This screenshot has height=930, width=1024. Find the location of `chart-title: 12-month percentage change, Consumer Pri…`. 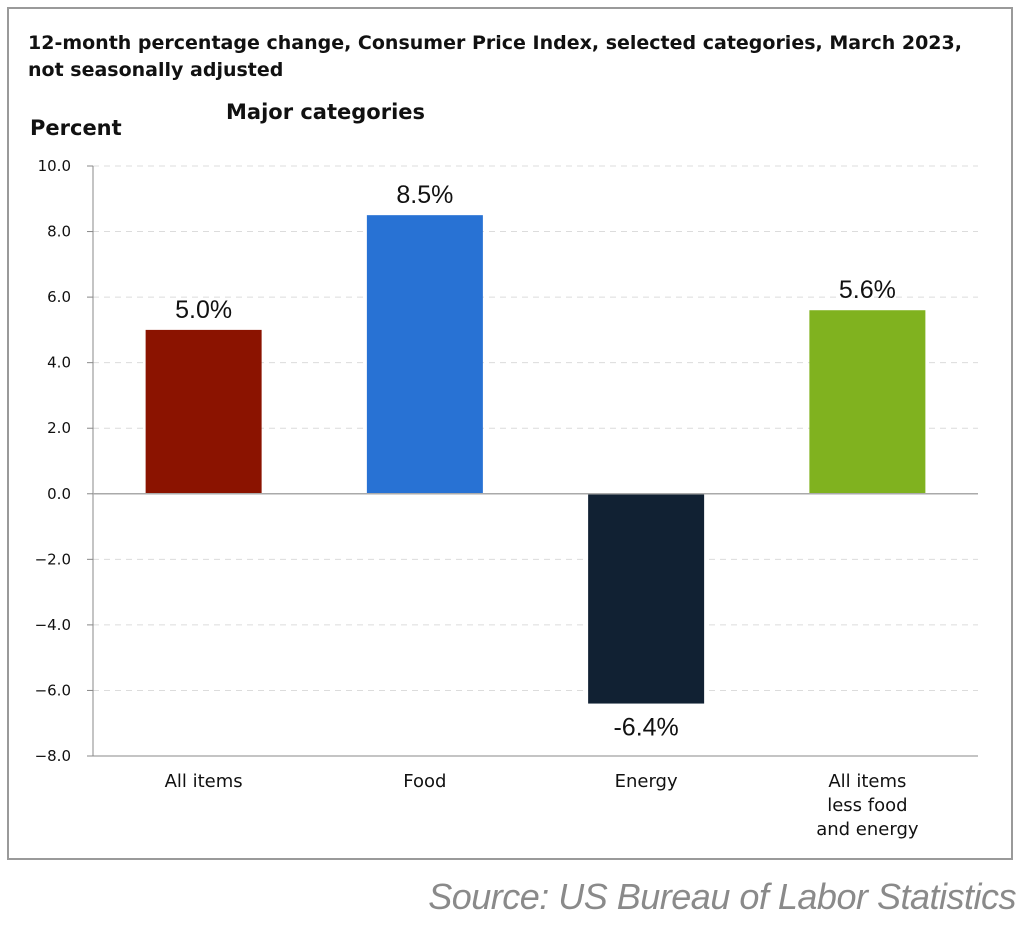

chart-title: 12-month percentage change, Consumer Pri… is located at coordinates (495, 56).